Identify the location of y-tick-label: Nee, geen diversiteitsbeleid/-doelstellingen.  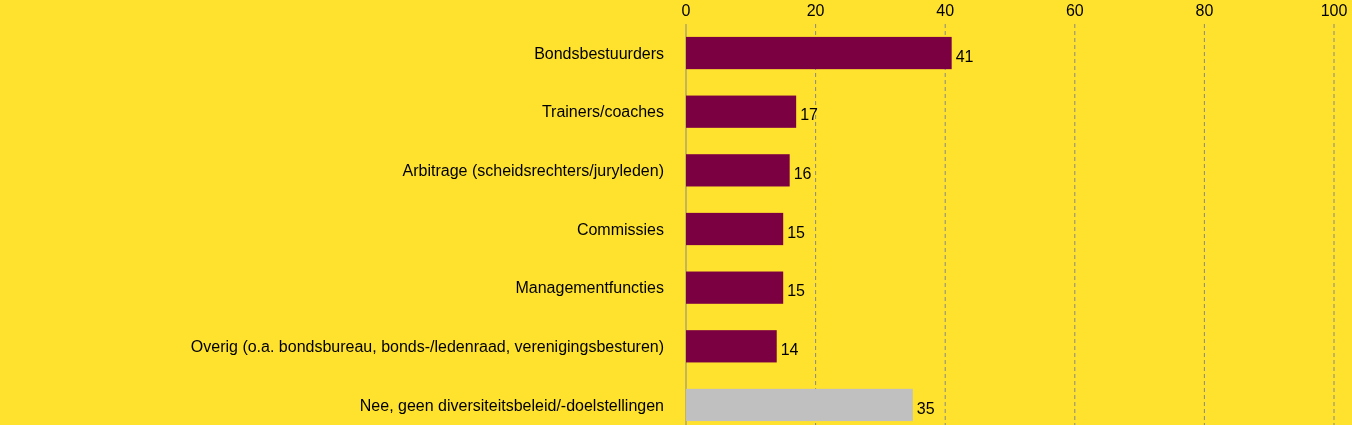
(511, 405).